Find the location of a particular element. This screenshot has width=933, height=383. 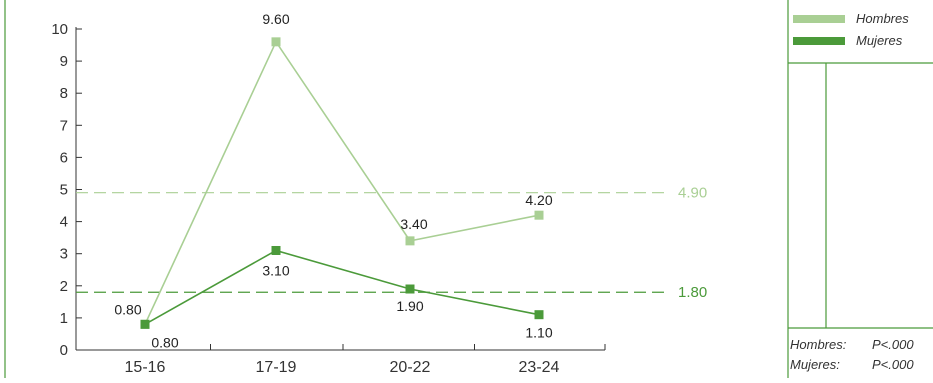

legend-label-hombres: Hombres is located at coordinates (882, 18).